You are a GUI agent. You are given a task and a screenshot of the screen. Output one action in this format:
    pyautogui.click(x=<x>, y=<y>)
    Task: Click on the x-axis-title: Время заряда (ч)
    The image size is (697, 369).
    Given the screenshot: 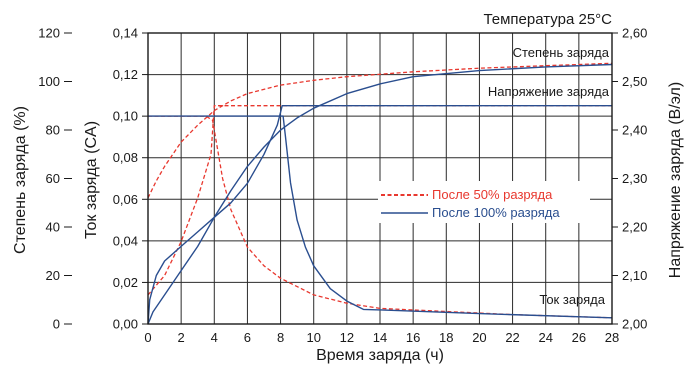 What is the action you would take?
    pyautogui.click(x=380, y=355)
    